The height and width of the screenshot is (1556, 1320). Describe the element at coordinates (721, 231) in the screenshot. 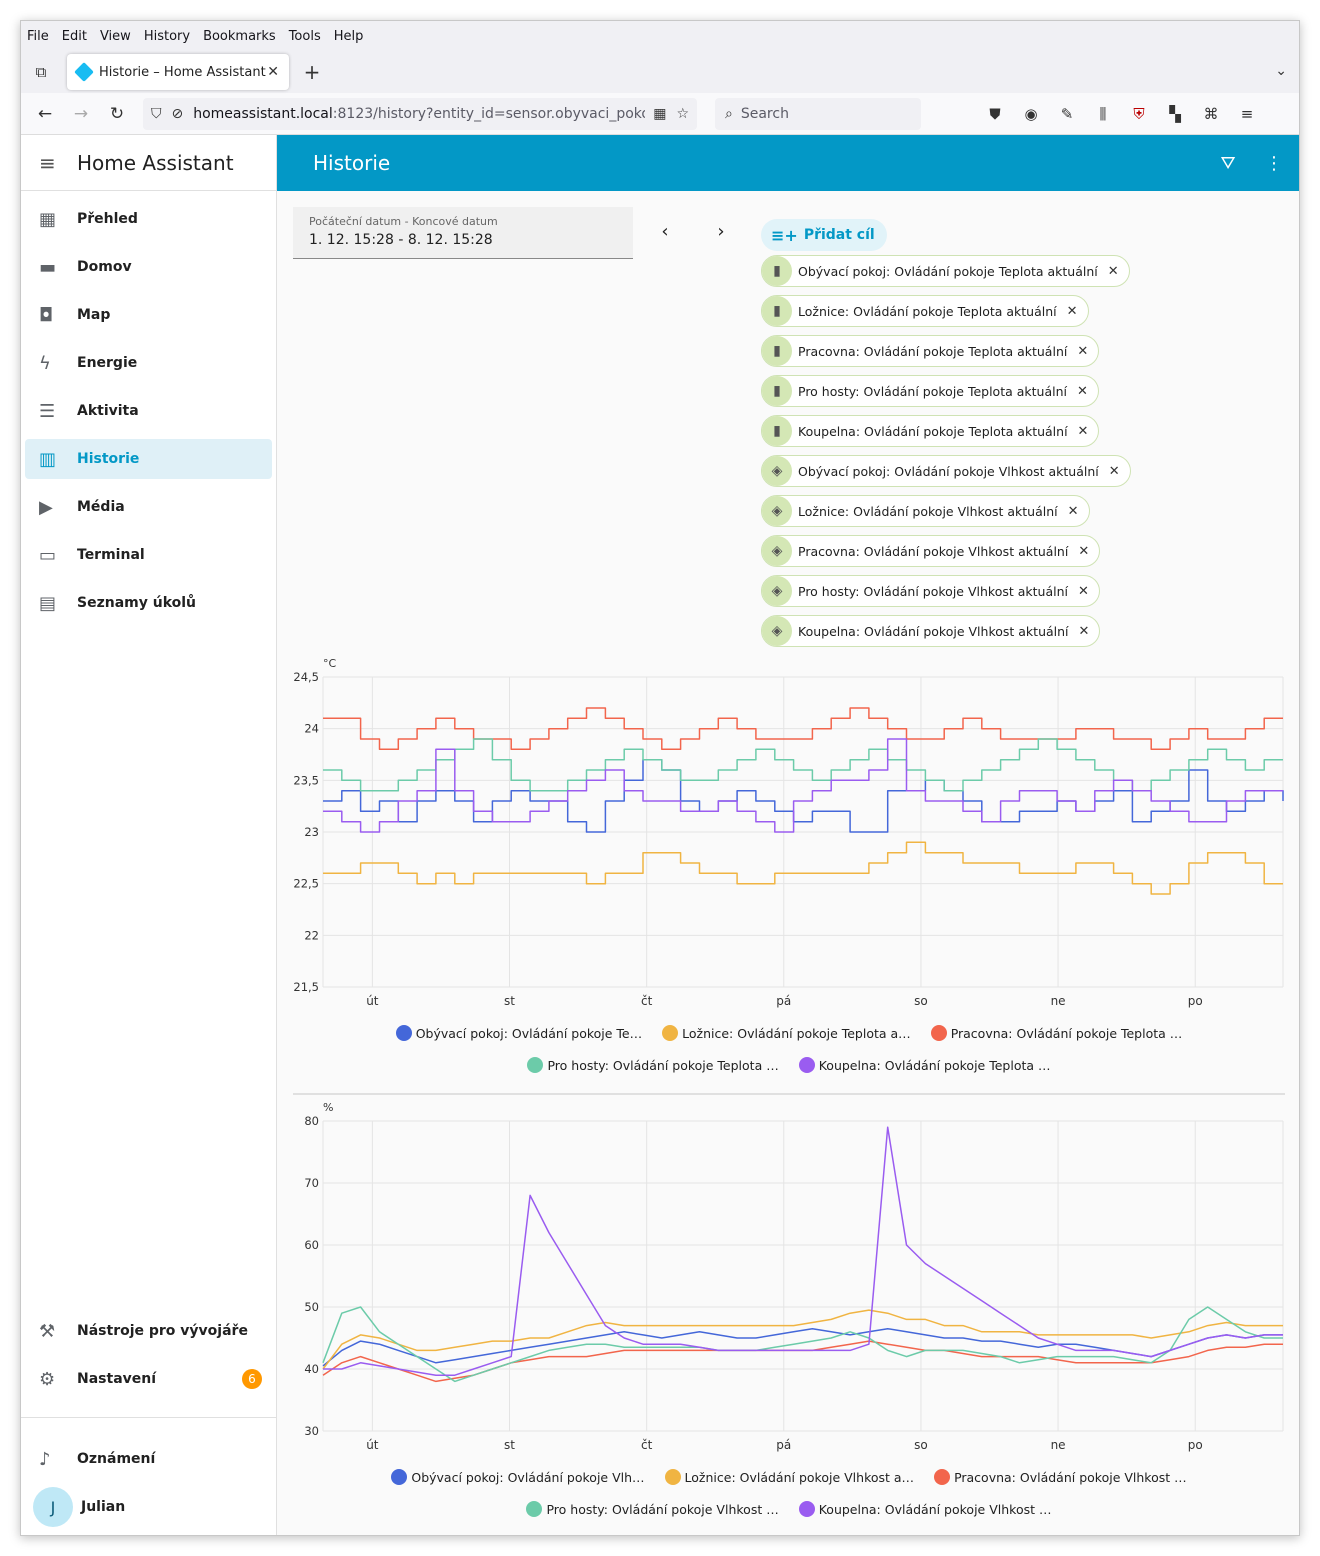

I see `next-period-icon: ›` at that location.